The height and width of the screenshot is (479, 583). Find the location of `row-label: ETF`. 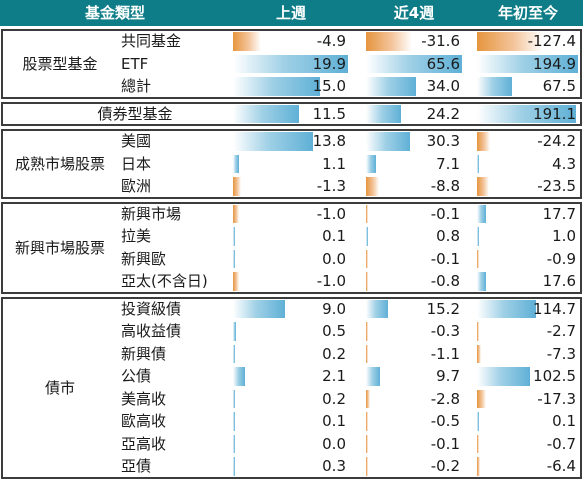

row-label: ETF is located at coordinates (135, 63).